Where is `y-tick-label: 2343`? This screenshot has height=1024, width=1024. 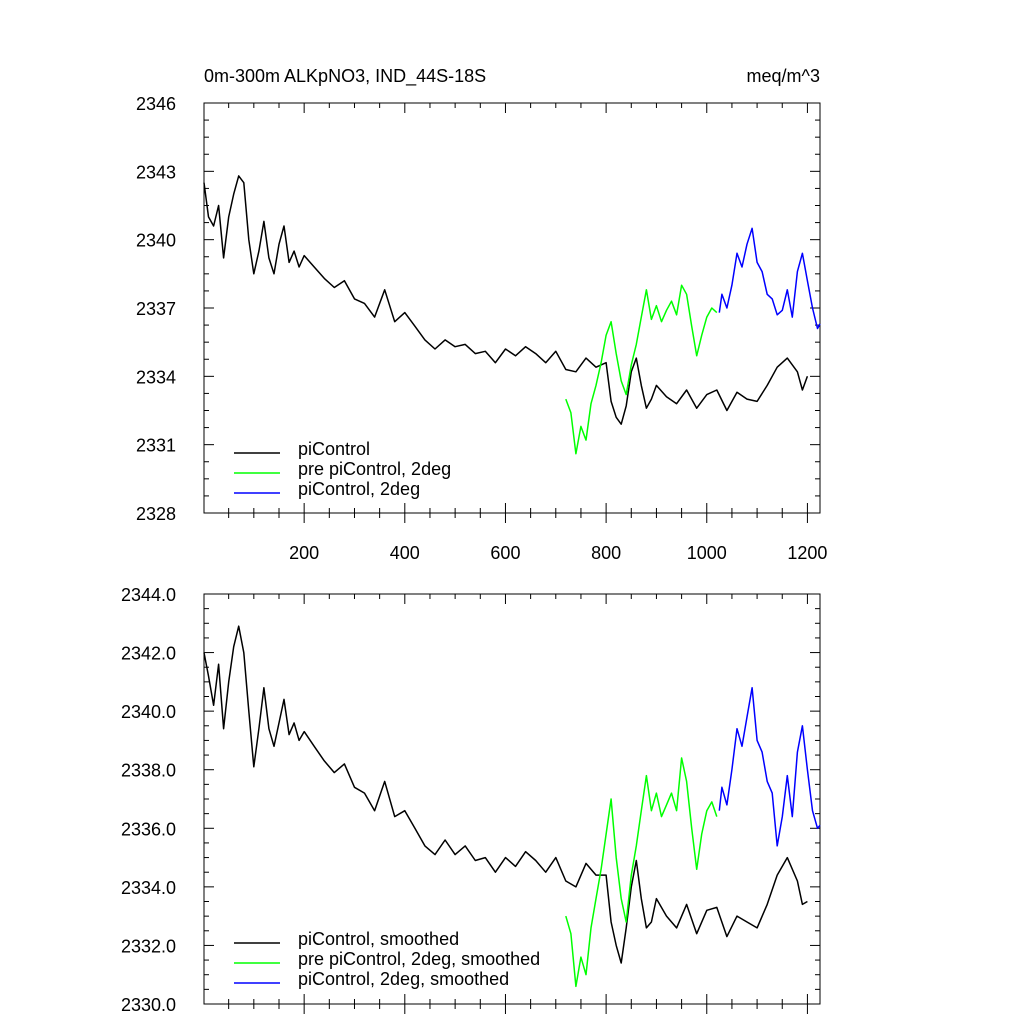 y-tick-label: 2343 is located at coordinates (156, 172).